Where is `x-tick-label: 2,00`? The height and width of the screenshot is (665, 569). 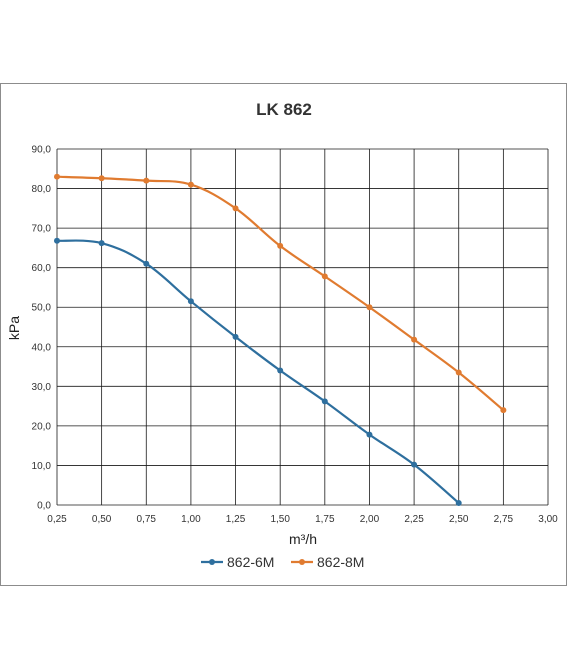
x-tick-label: 2,00 is located at coordinates (370, 519).